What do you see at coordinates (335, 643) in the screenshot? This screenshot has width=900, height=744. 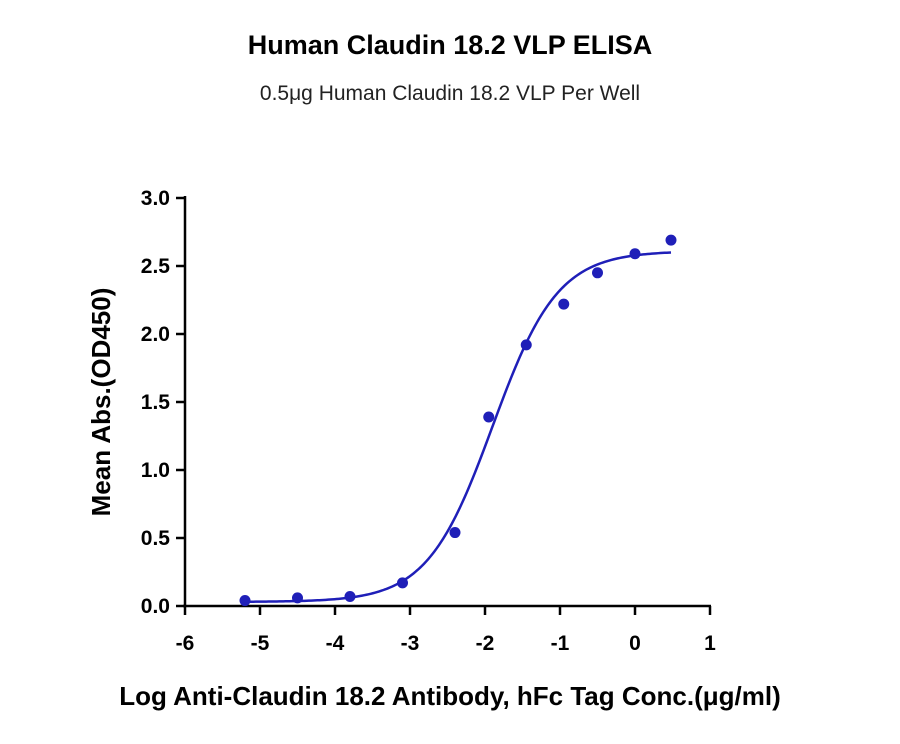 I see `x-tick-label: -4` at bounding box center [335, 643].